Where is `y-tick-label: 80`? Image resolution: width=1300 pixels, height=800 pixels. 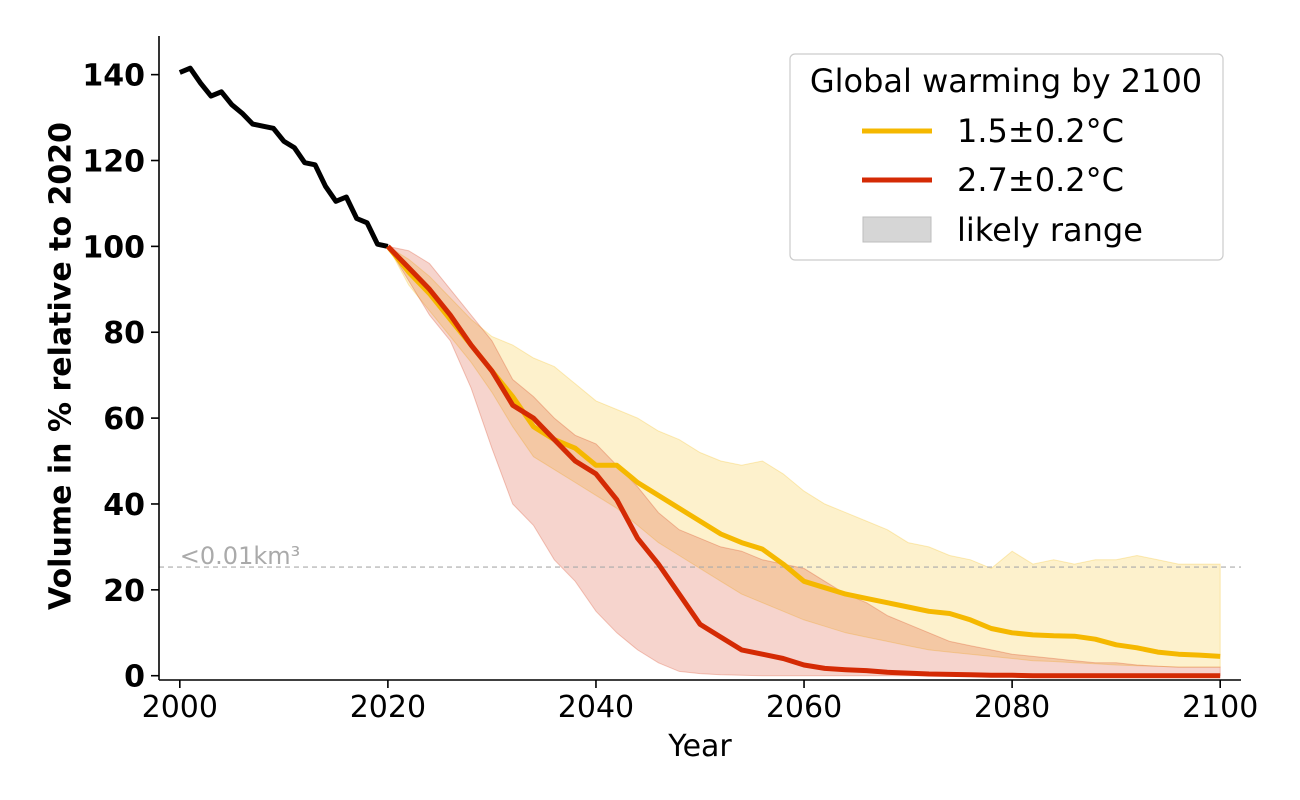 y-tick-label: 80 is located at coordinates (124, 333).